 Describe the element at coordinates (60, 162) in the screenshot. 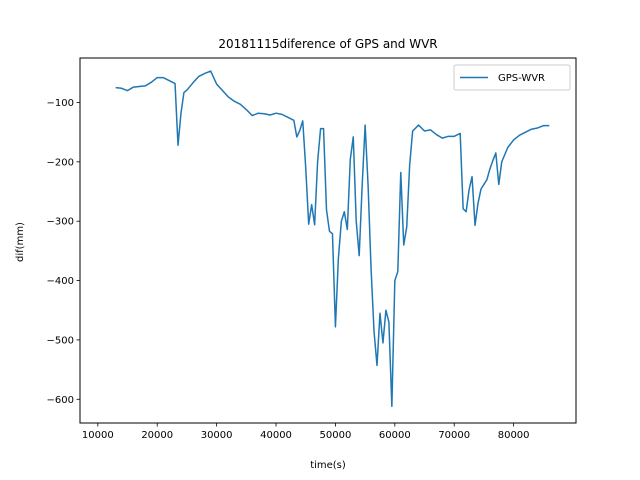

I see `y-tick-label: −200` at that location.